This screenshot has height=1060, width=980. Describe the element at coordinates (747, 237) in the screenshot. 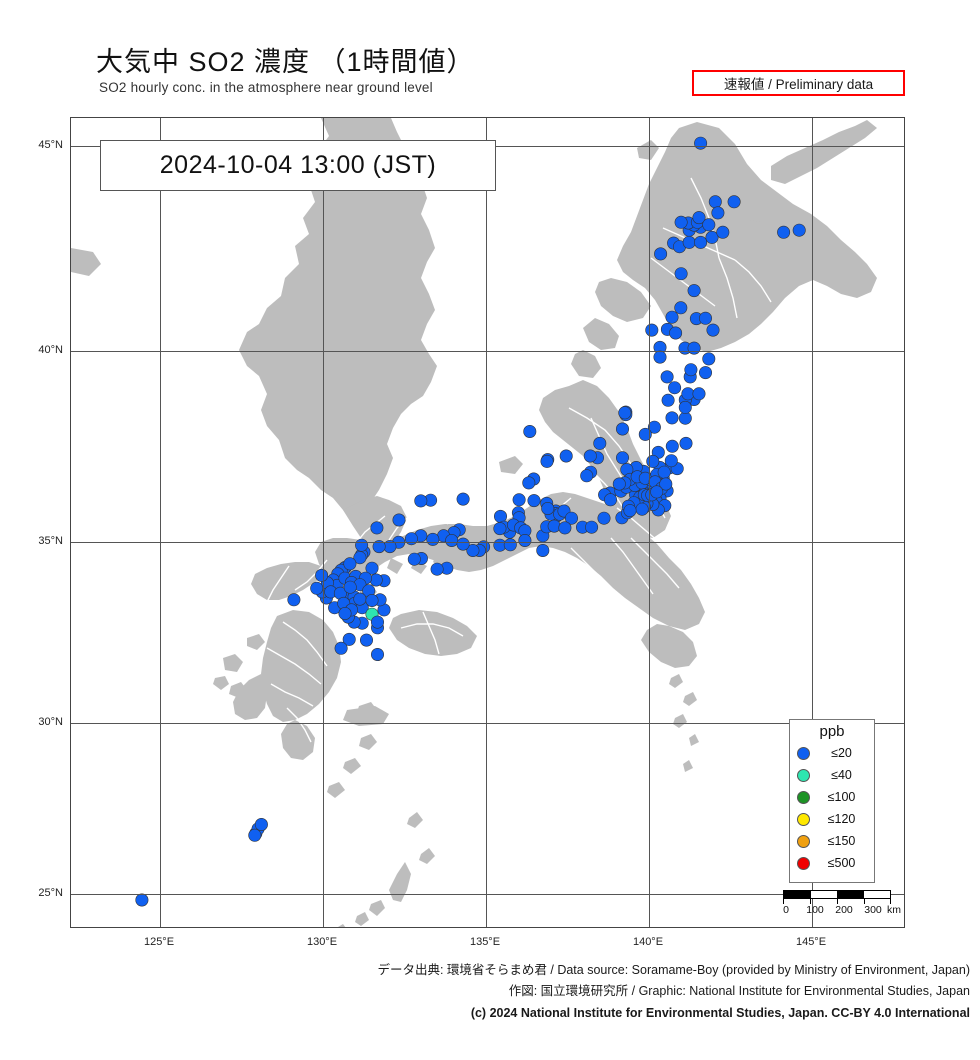

I see `hokkaido-path` at that location.